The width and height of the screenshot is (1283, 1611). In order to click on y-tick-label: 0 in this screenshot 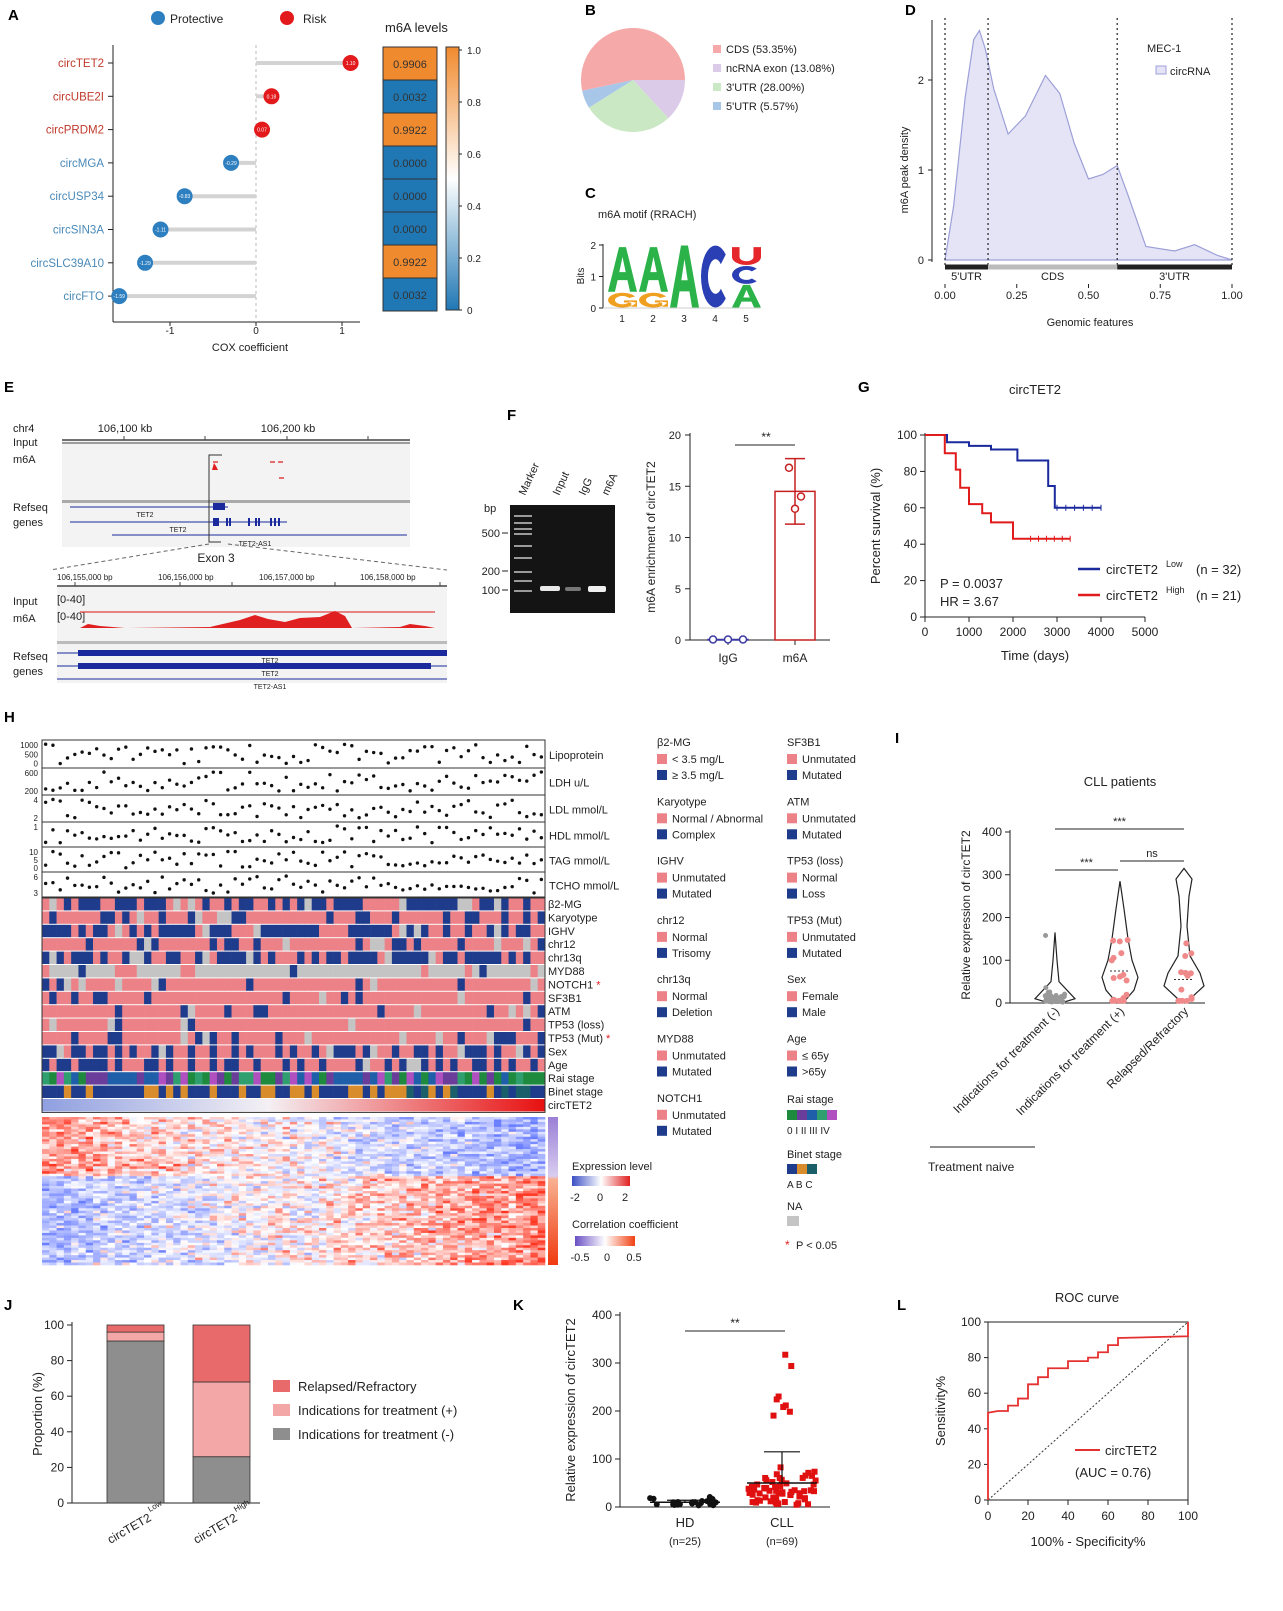, I will do `click(678, 641)`.